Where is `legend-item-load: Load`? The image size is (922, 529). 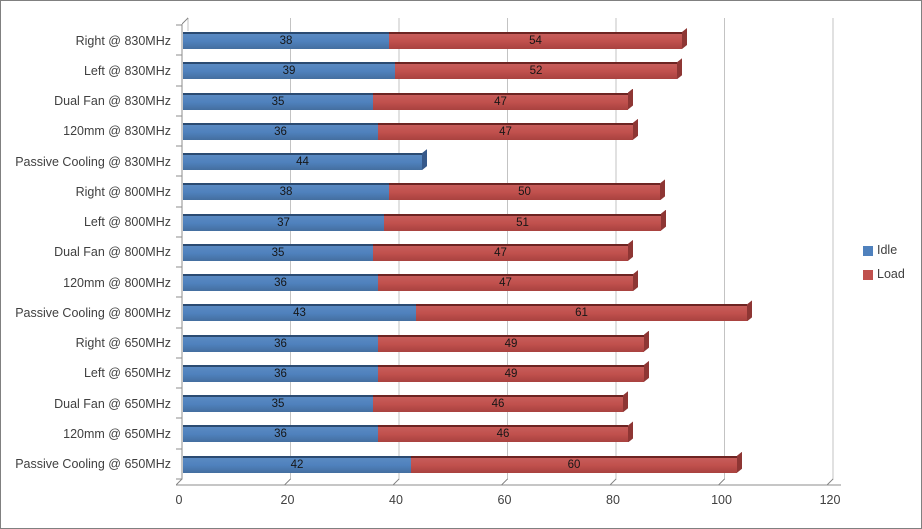
legend-item-load: Load is located at coordinates (884, 274).